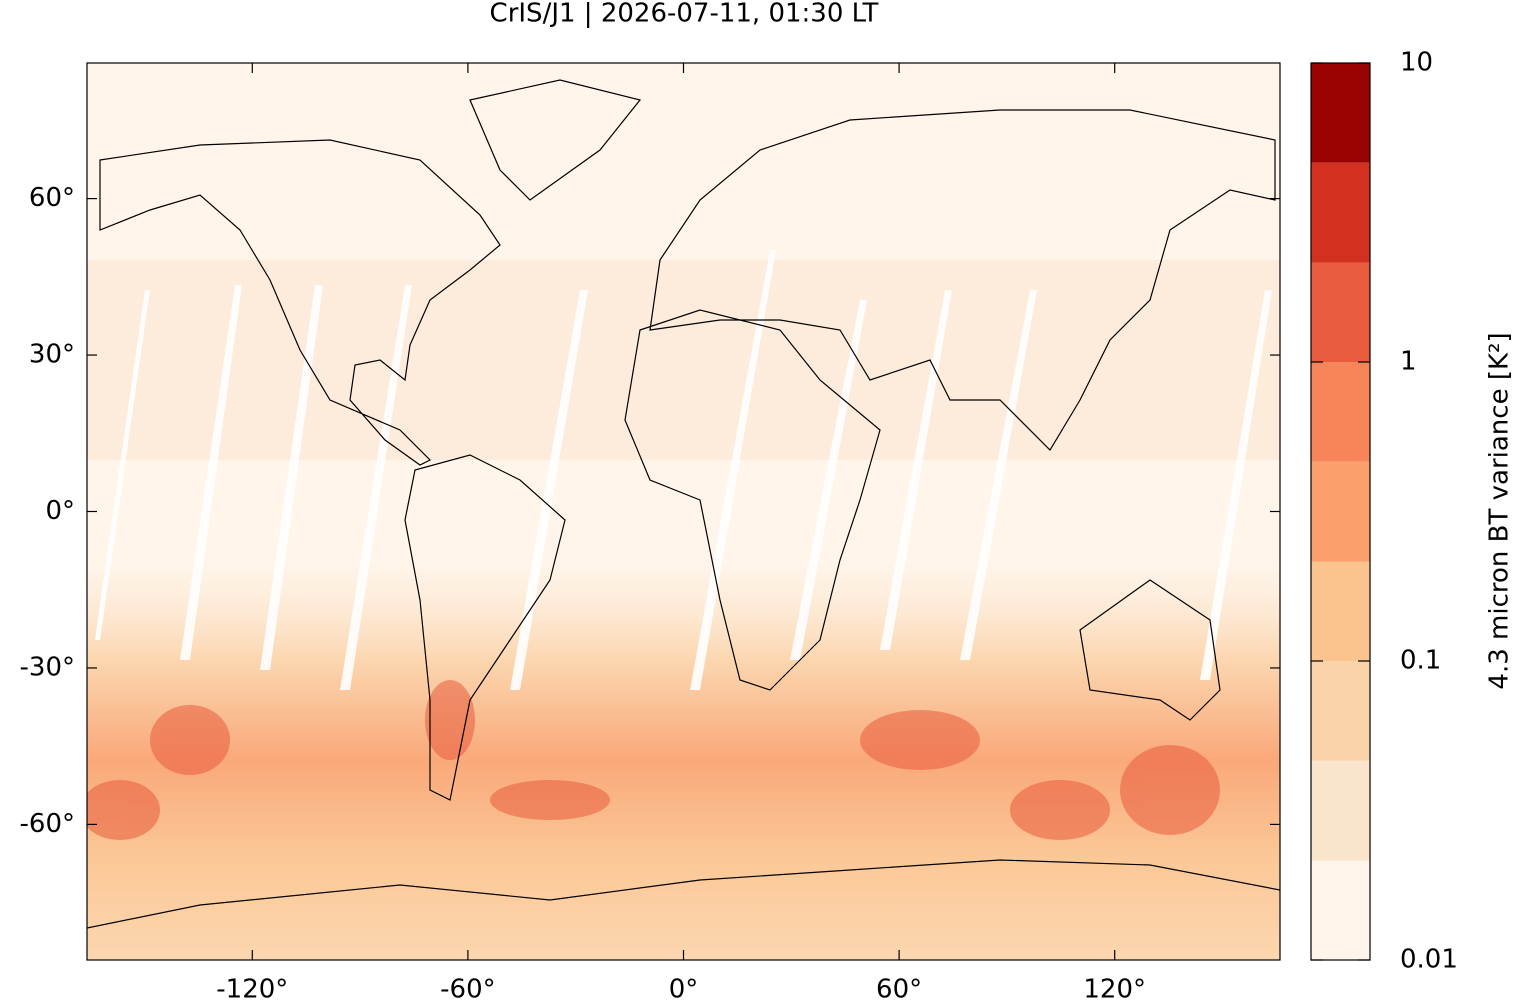  Describe the element at coordinates (1500, 510) in the screenshot. I see `colorbar-label: 4.3 micron BT variance [K²]` at that location.